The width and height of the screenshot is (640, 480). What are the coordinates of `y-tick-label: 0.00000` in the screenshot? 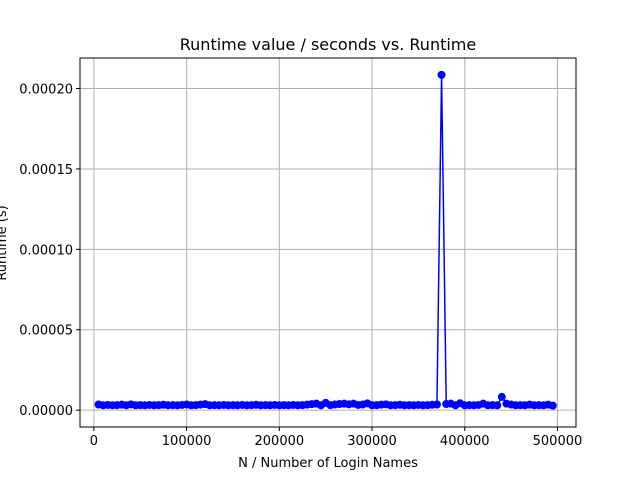 It's located at (46, 411).